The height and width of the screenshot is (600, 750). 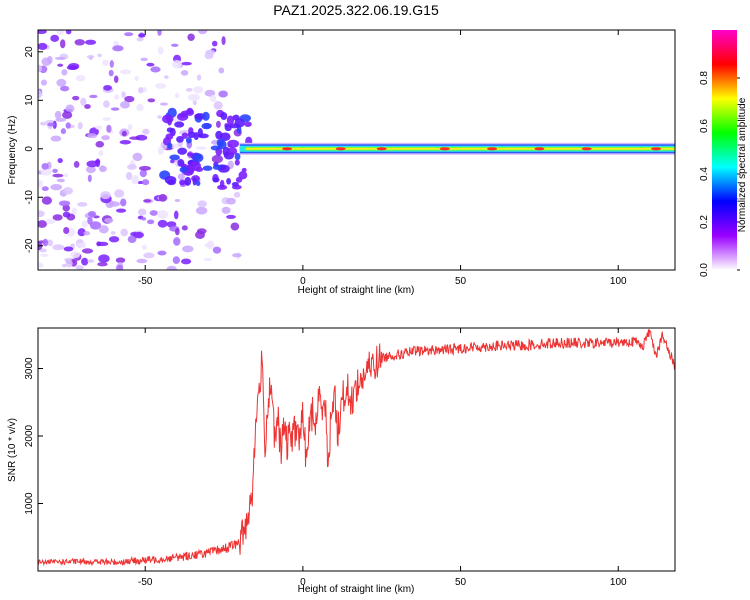 What do you see at coordinates (29, 52) in the screenshot?
I see `y-tick-label: 20` at bounding box center [29, 52].